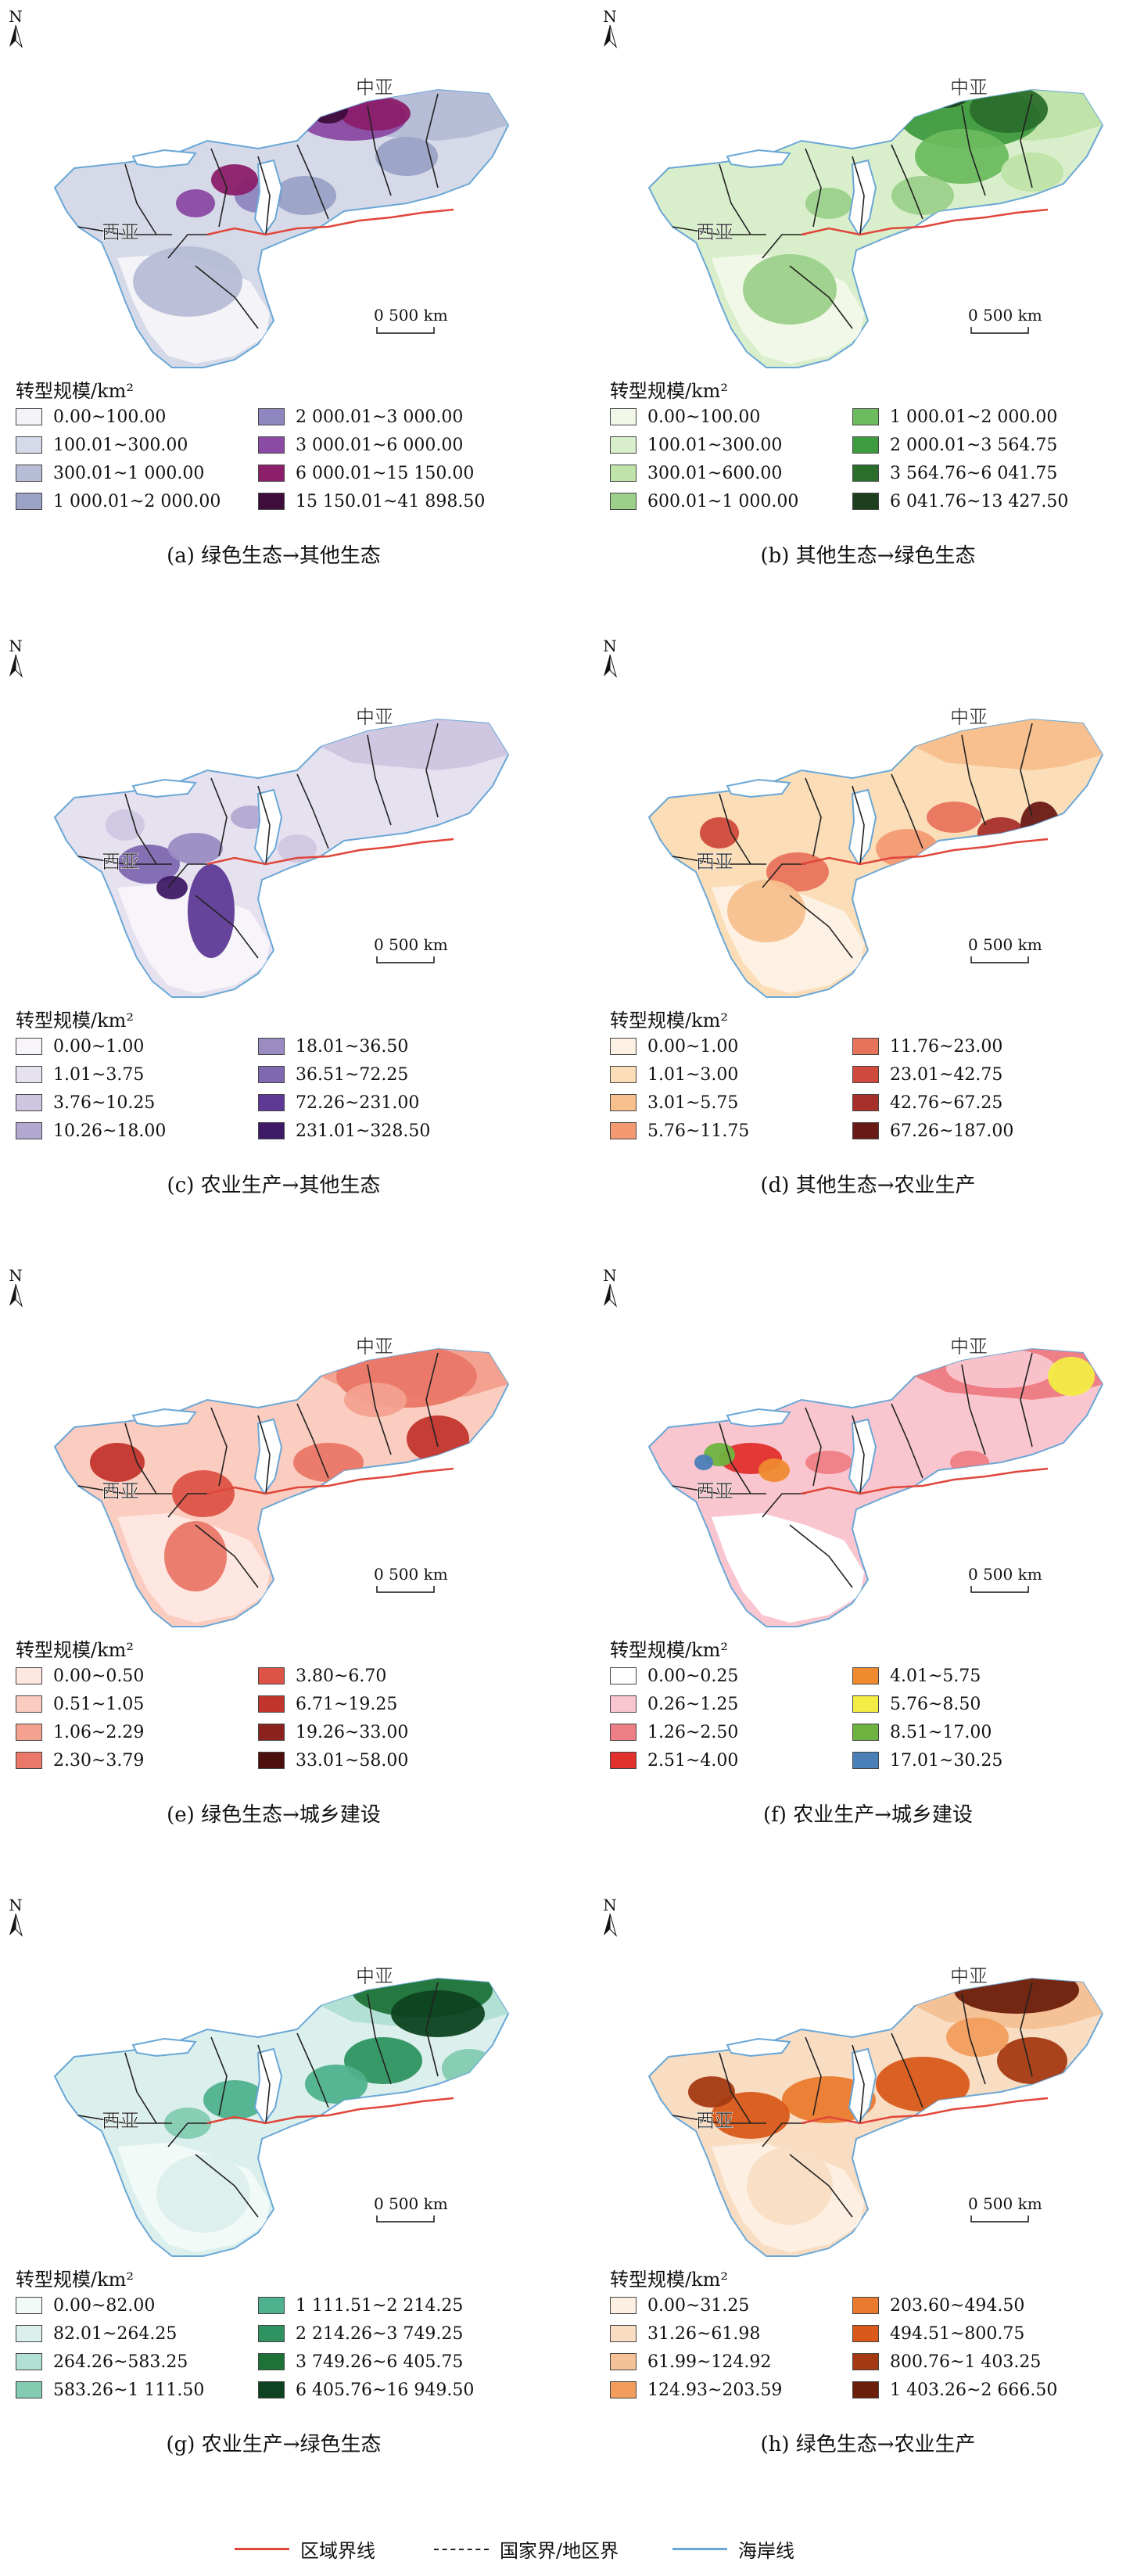 Image resolution: width=1144 pixels, height=2576 pixels. What do you see at coordinates (969, 717) in the screenshot?
I see `region-label-central-asia: 中亚` at bounding box center [969, 717].